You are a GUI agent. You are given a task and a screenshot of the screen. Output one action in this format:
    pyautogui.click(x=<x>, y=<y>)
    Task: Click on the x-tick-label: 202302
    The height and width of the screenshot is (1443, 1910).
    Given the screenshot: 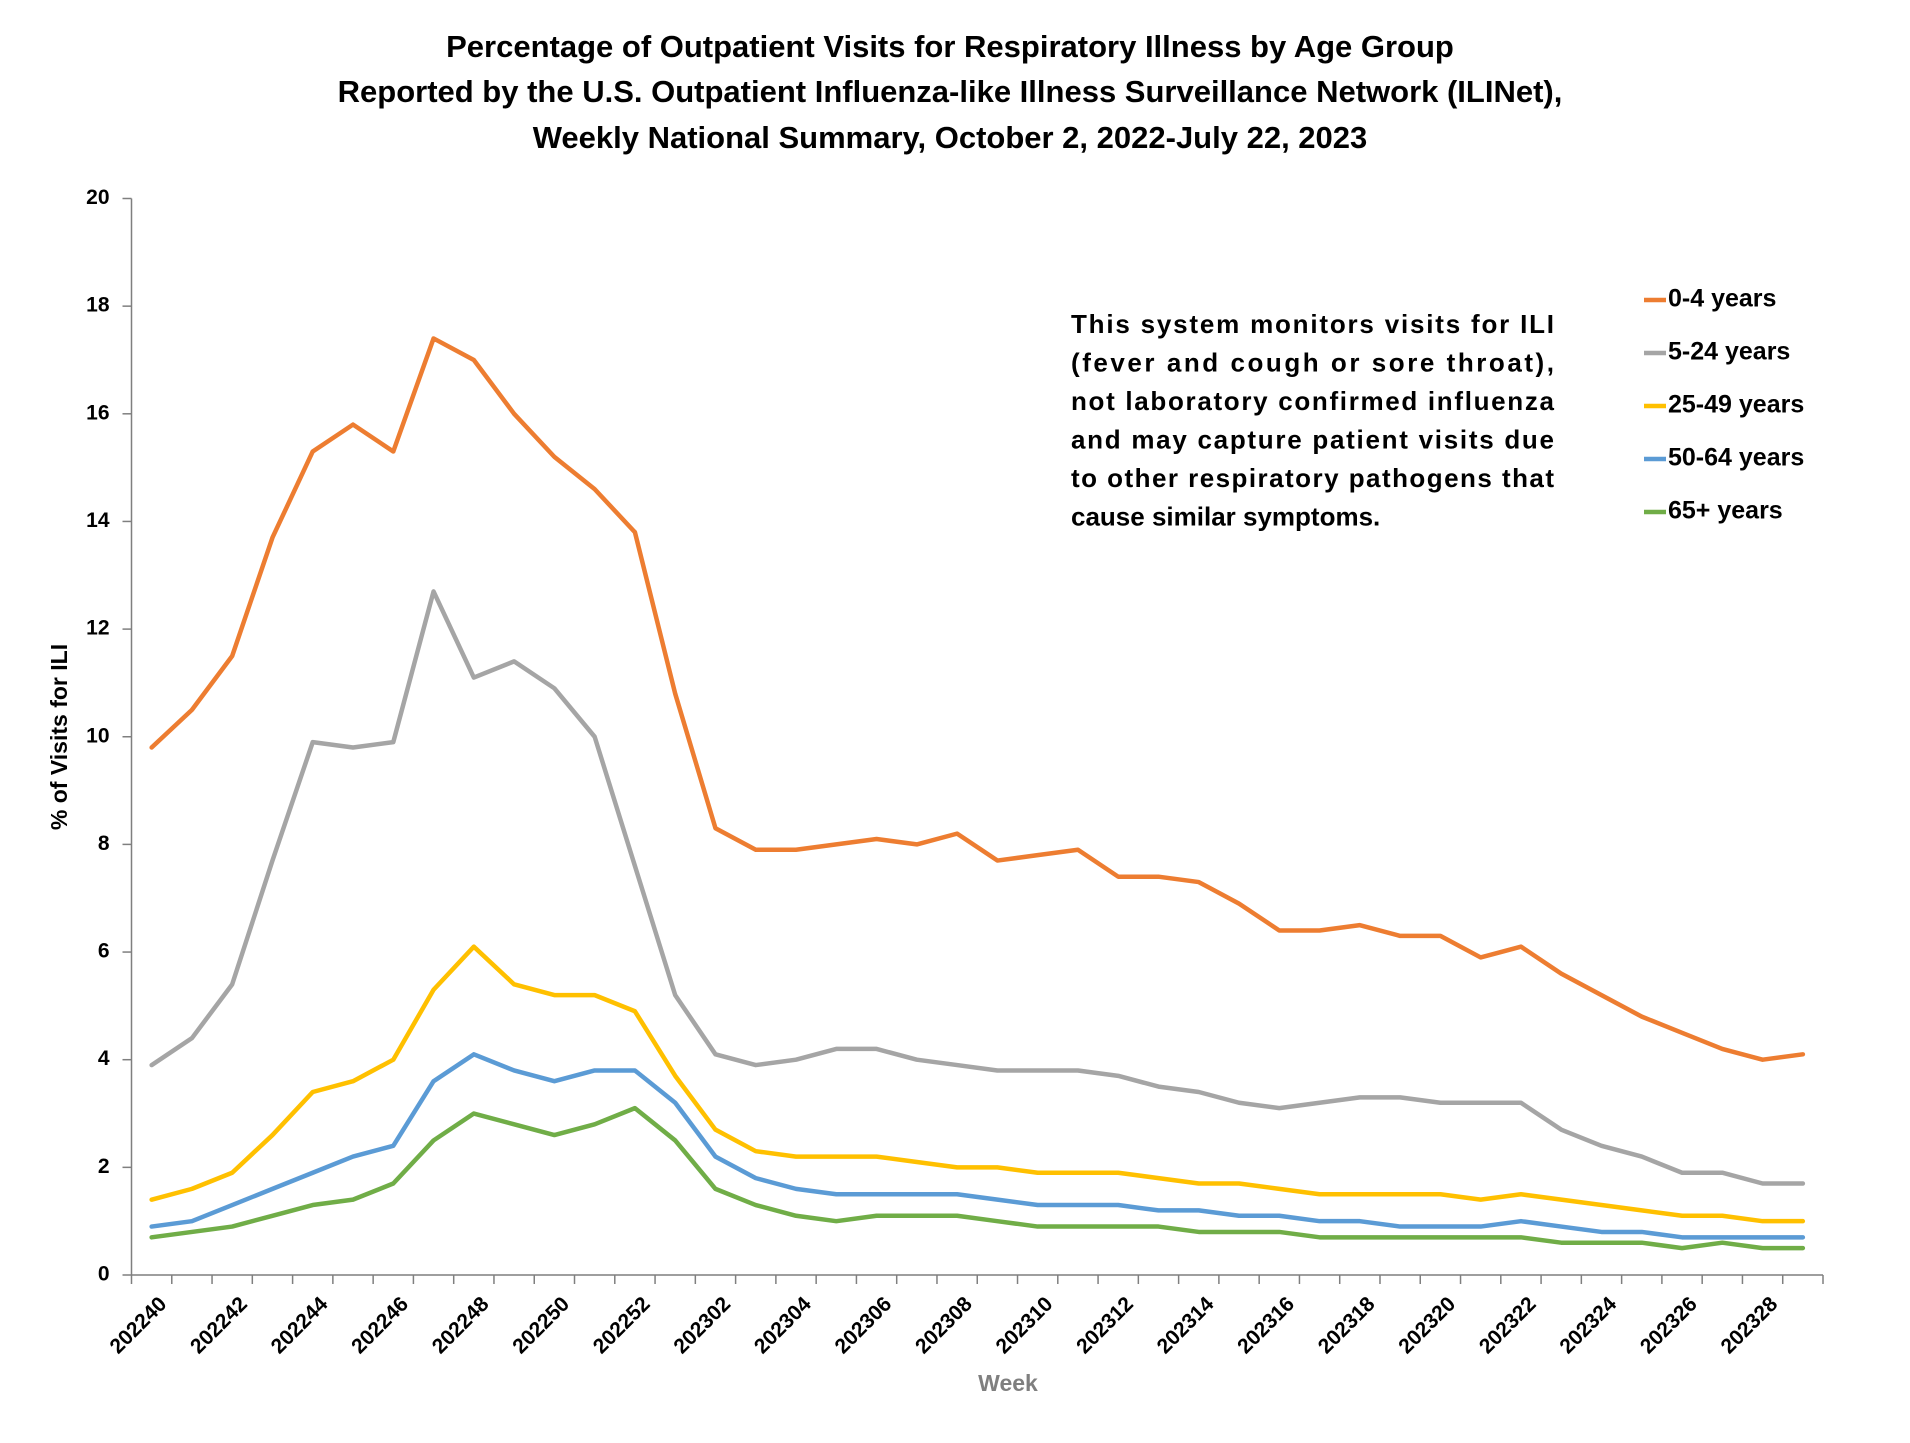 What is the action you would take?
    pyautogui.click(x=702, y=1325)
    